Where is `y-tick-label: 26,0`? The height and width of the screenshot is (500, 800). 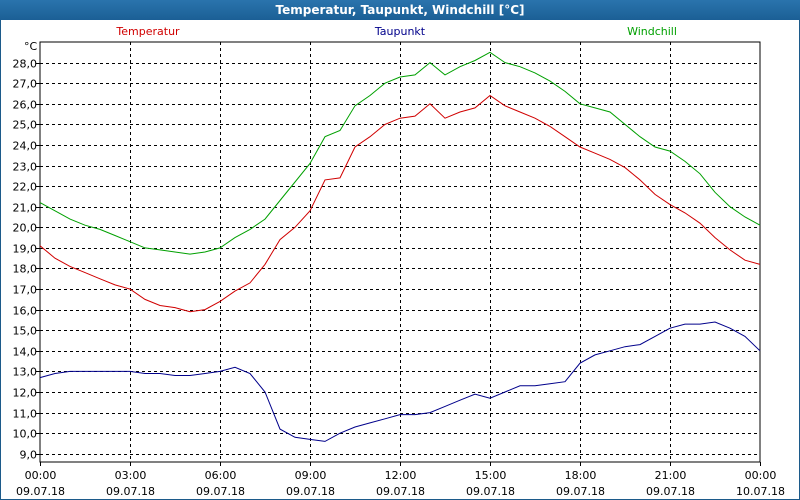
y-tick-label: 26,0 is located at coordinates (25, 105).